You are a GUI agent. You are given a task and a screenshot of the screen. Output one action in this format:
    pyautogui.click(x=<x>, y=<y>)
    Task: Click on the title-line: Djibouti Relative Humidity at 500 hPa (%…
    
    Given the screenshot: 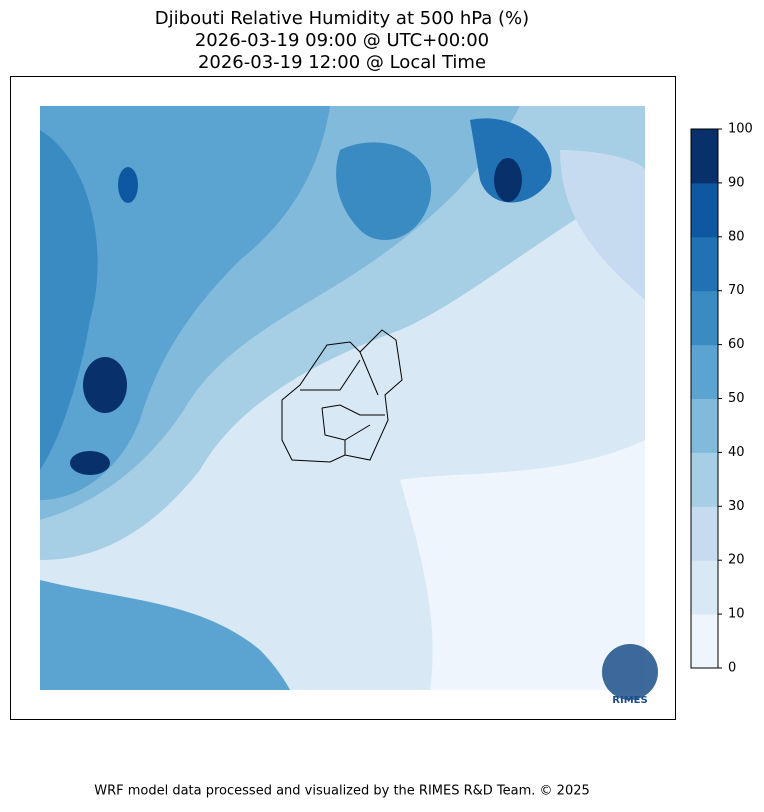 What is the action you would take?
    pyautogui.click(x=342, y=18)
    